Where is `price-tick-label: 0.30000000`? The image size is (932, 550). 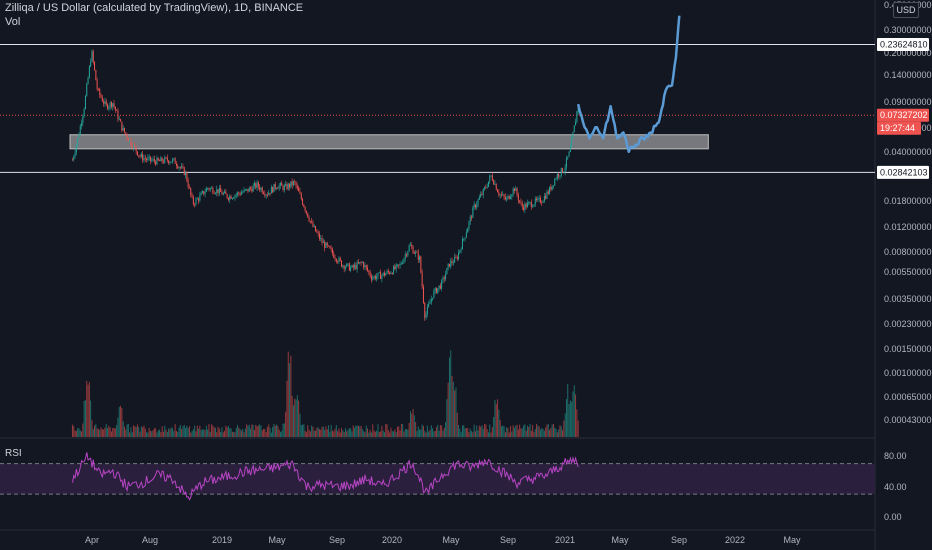
price-tick-label: 0.30000000 is located at coordinates (908, 30).